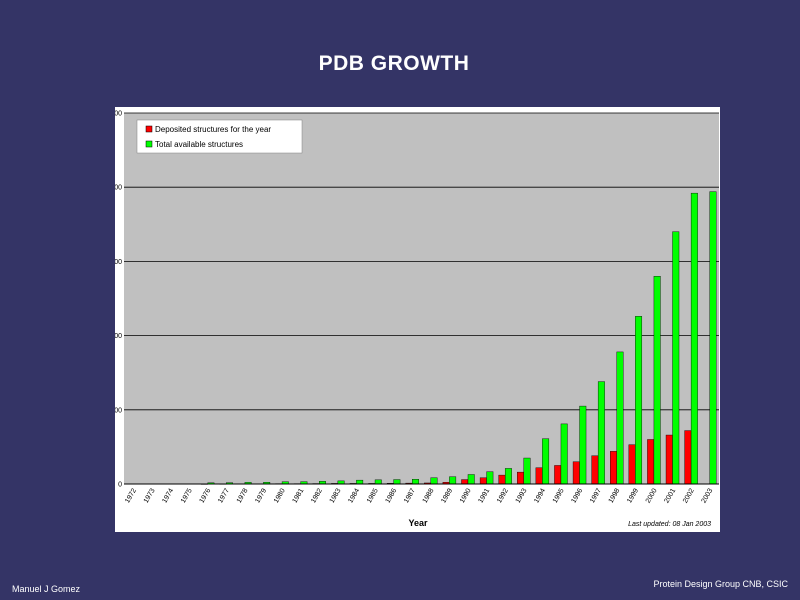 This screenshot has width=800, height=600. Describe the element at coordinates (689, 495) in the screenshot. I see `x-tick-label: 2002` at that location.